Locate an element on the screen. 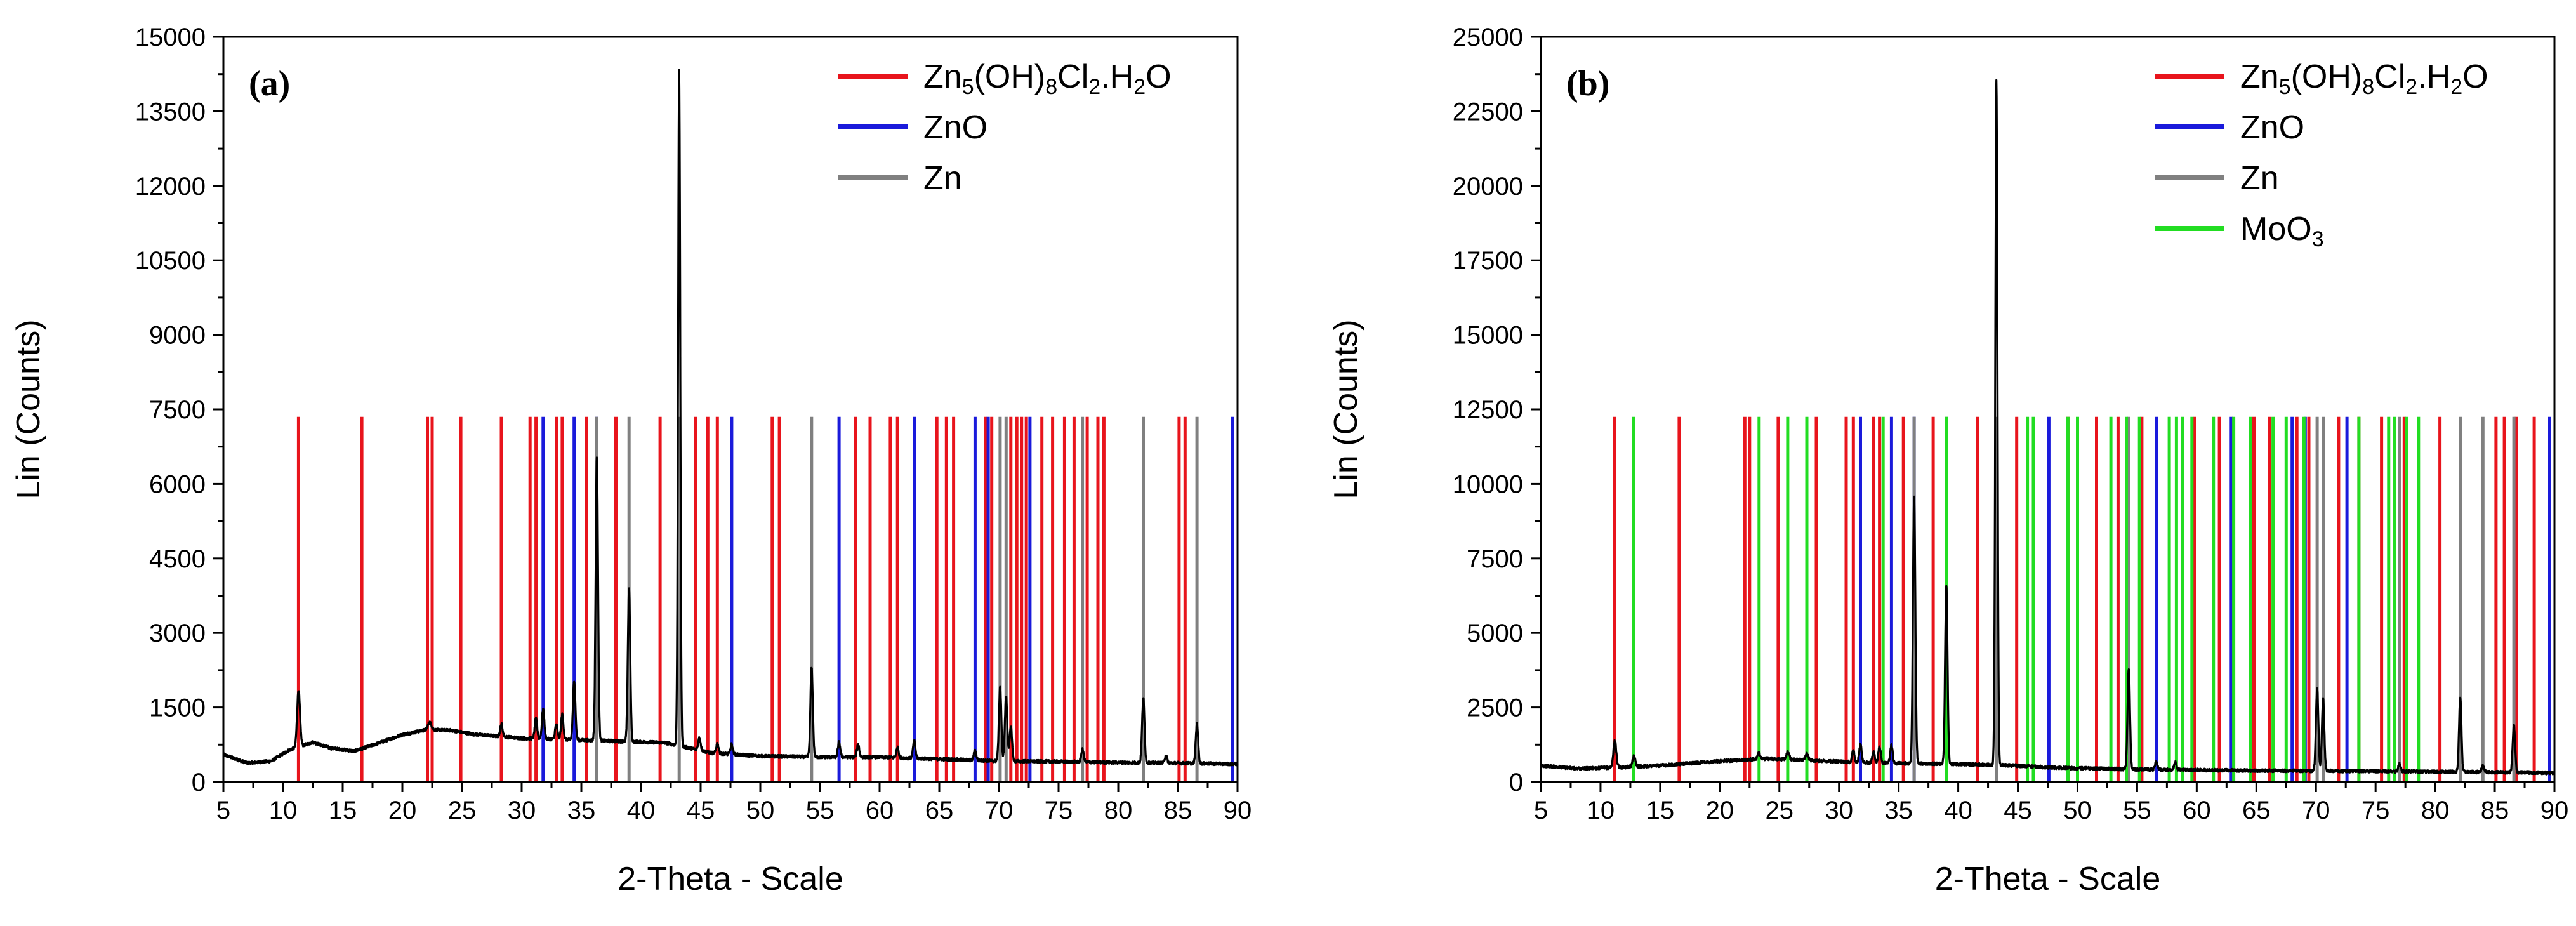 This screenshot has width=2576, height=926. panel-label: (a) is located at coordinates (269, 83).